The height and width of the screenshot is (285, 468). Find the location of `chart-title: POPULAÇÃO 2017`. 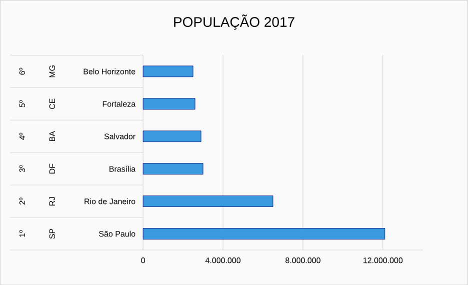

chart-title: POPULAÇÃO 2017 is located at coordinates (234, 22).